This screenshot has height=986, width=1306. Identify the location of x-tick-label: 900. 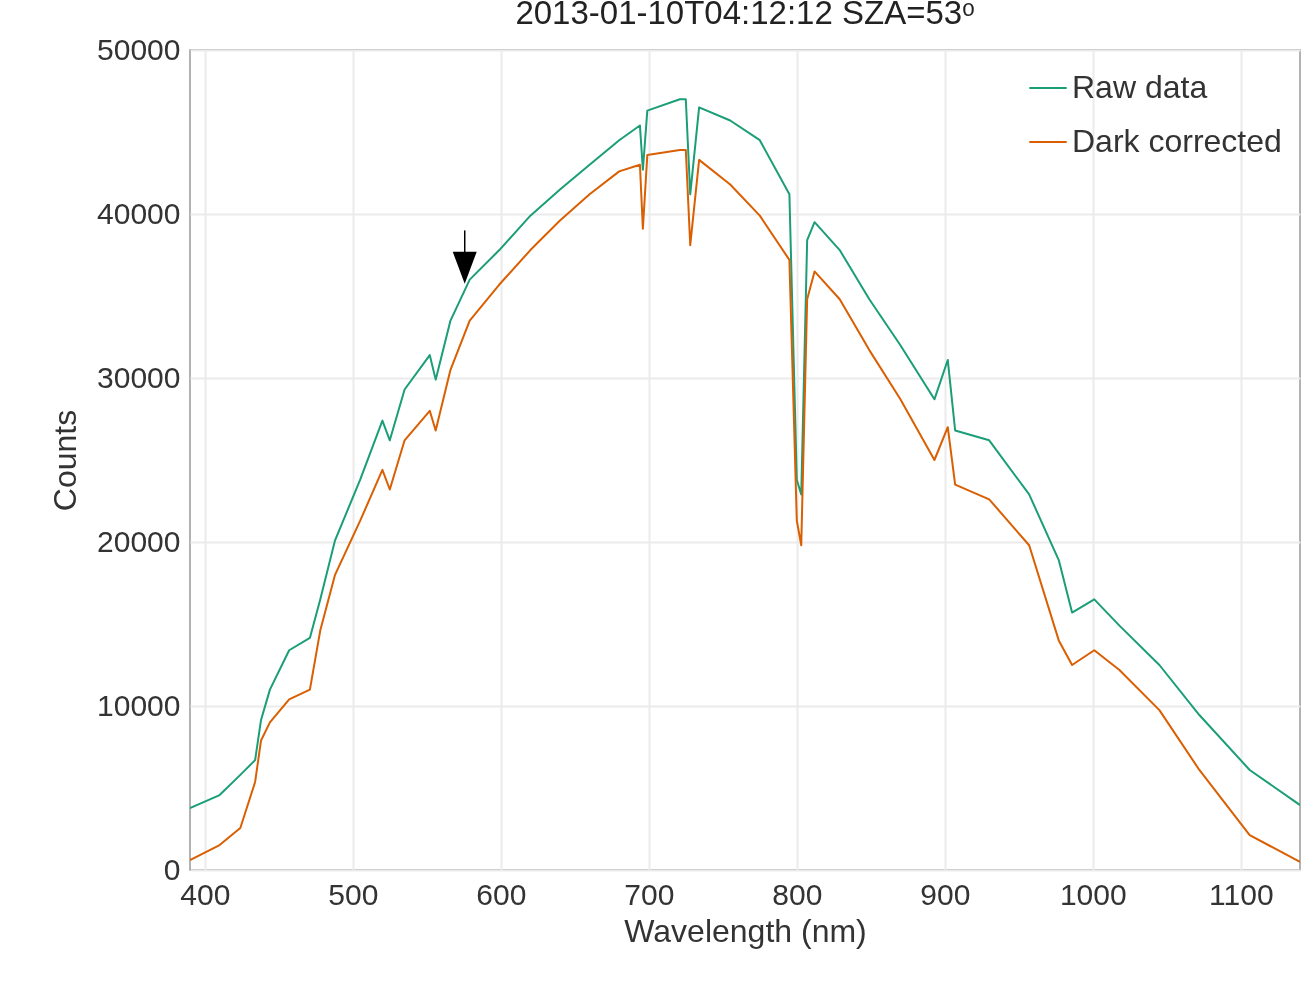
(945, 894).